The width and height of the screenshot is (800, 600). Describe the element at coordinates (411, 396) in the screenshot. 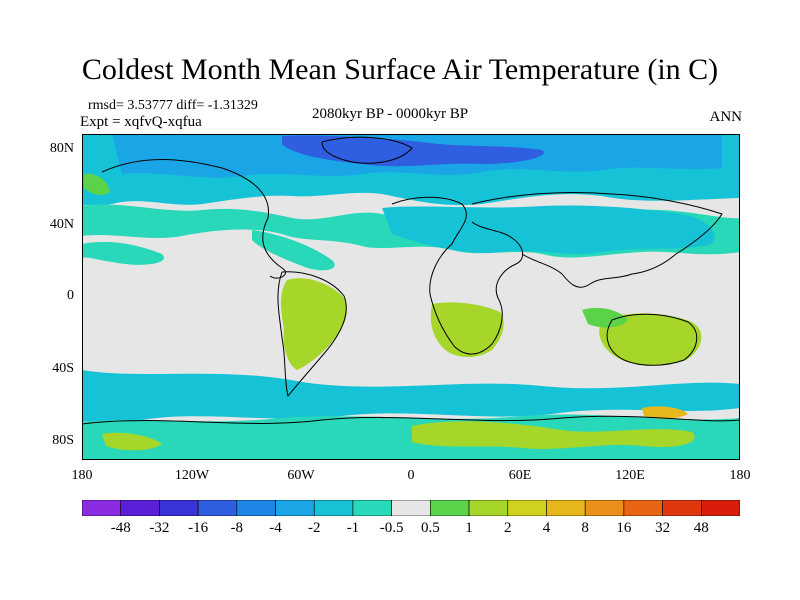

I see `southern-ocean-cooling` at that location.